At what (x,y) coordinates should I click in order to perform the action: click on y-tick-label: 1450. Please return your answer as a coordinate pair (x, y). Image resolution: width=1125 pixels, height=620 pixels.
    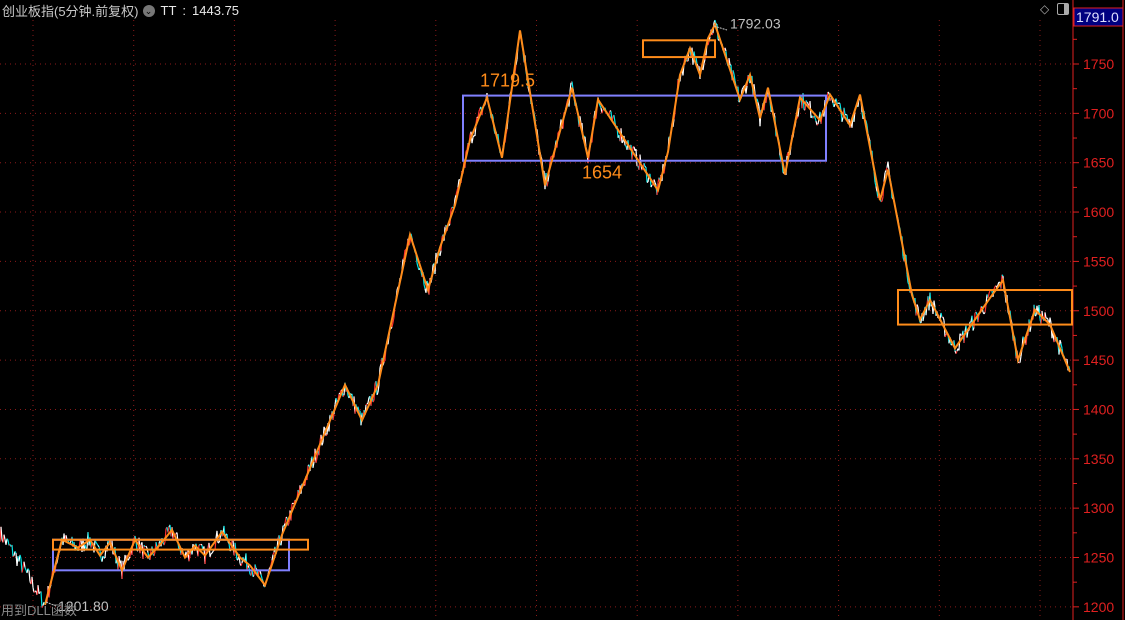
    Looking at the image, I should click on (1098, 360).